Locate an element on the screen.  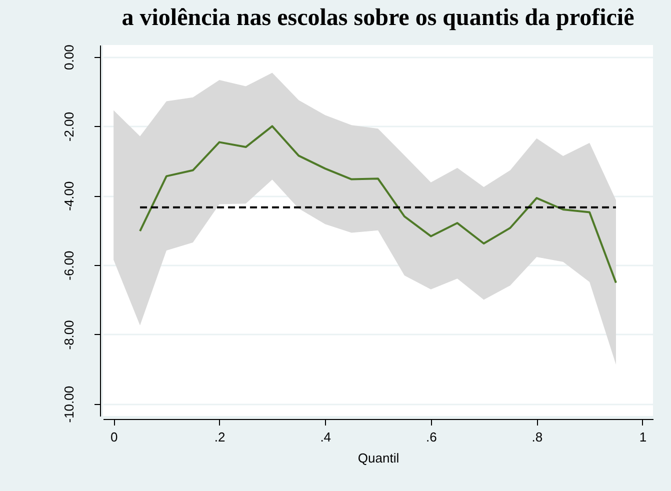
y-tick-label: 0.00 is located at coordinates (69, 57).